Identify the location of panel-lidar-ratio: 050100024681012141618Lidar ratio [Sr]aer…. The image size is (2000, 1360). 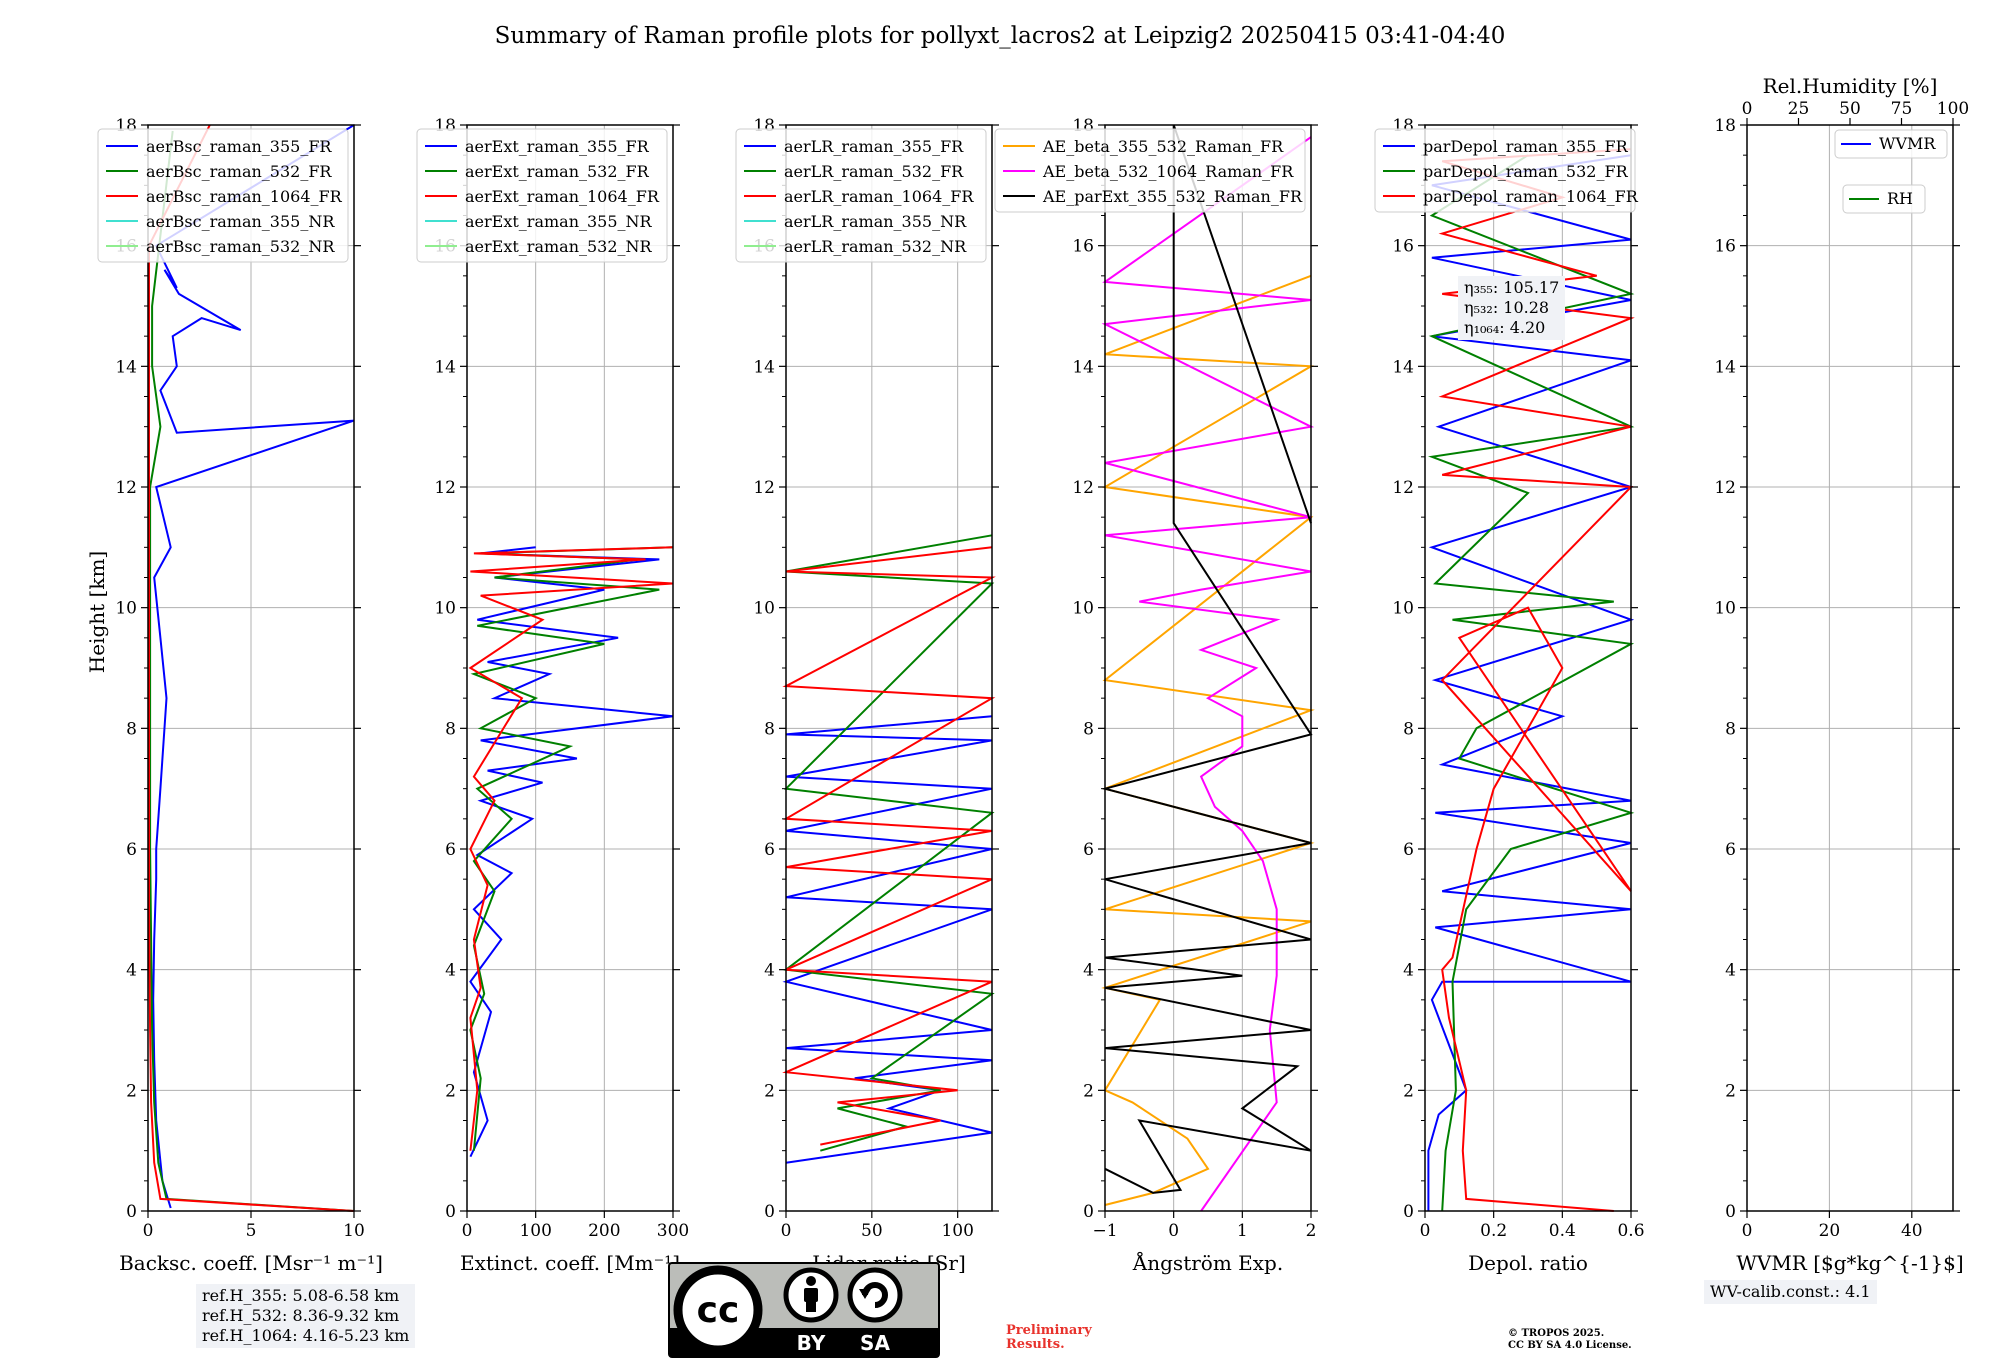
(867, 695).